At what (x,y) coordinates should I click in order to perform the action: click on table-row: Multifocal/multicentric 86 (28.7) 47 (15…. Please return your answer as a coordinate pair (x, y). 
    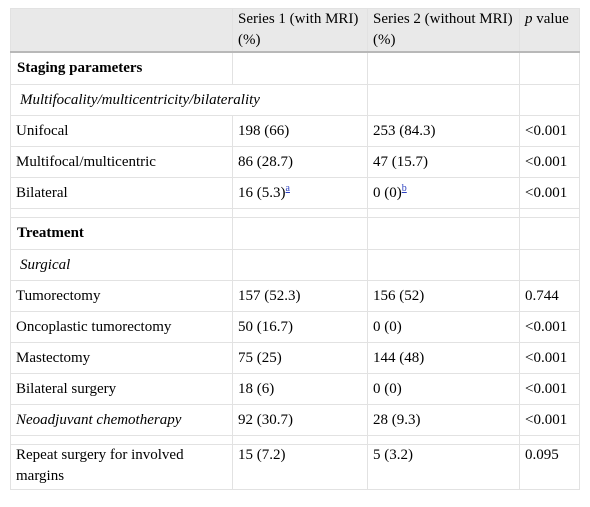
    Looking at the image, I should click on (295, 162).